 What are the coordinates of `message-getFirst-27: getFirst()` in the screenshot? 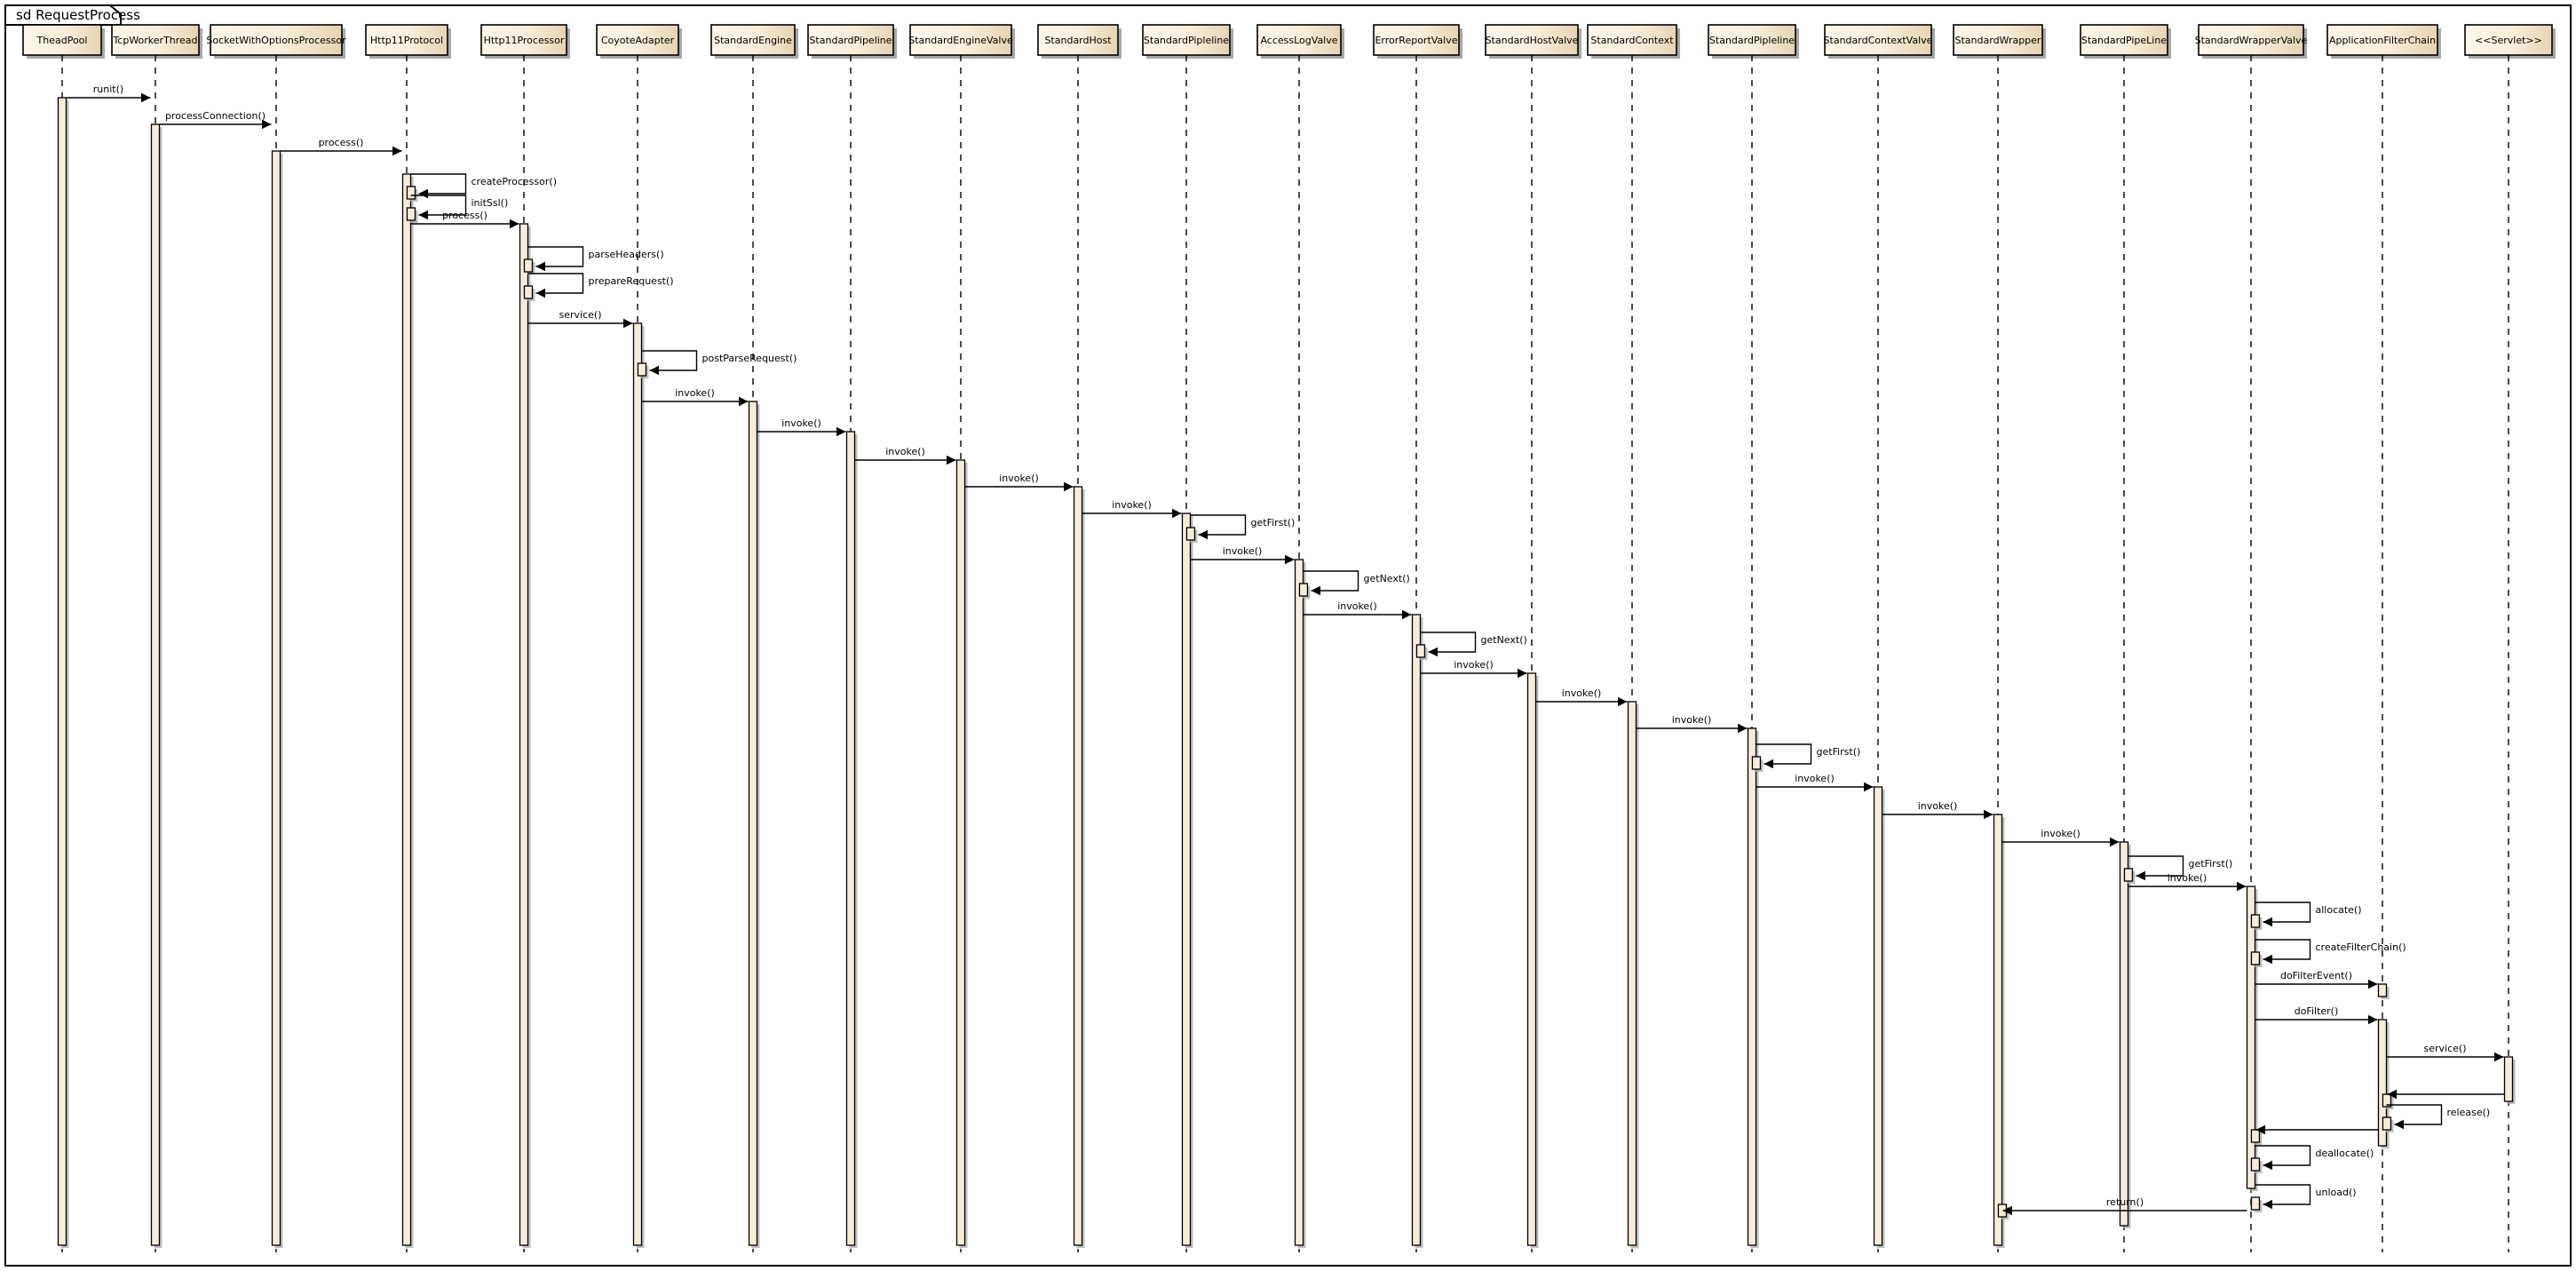 It's located at (2181, 868).